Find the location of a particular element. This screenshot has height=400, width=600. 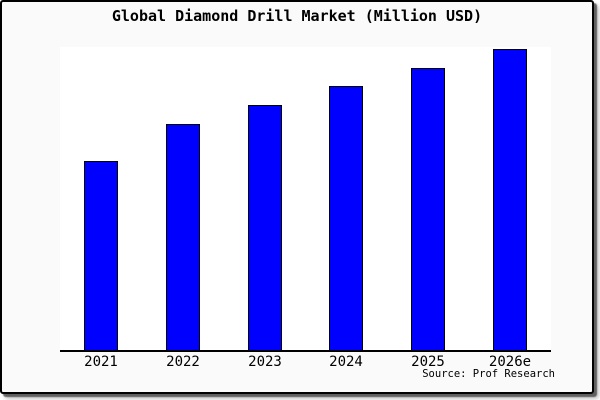

x-tick-label-2023: 2023 is located at coordinates (265, 362).